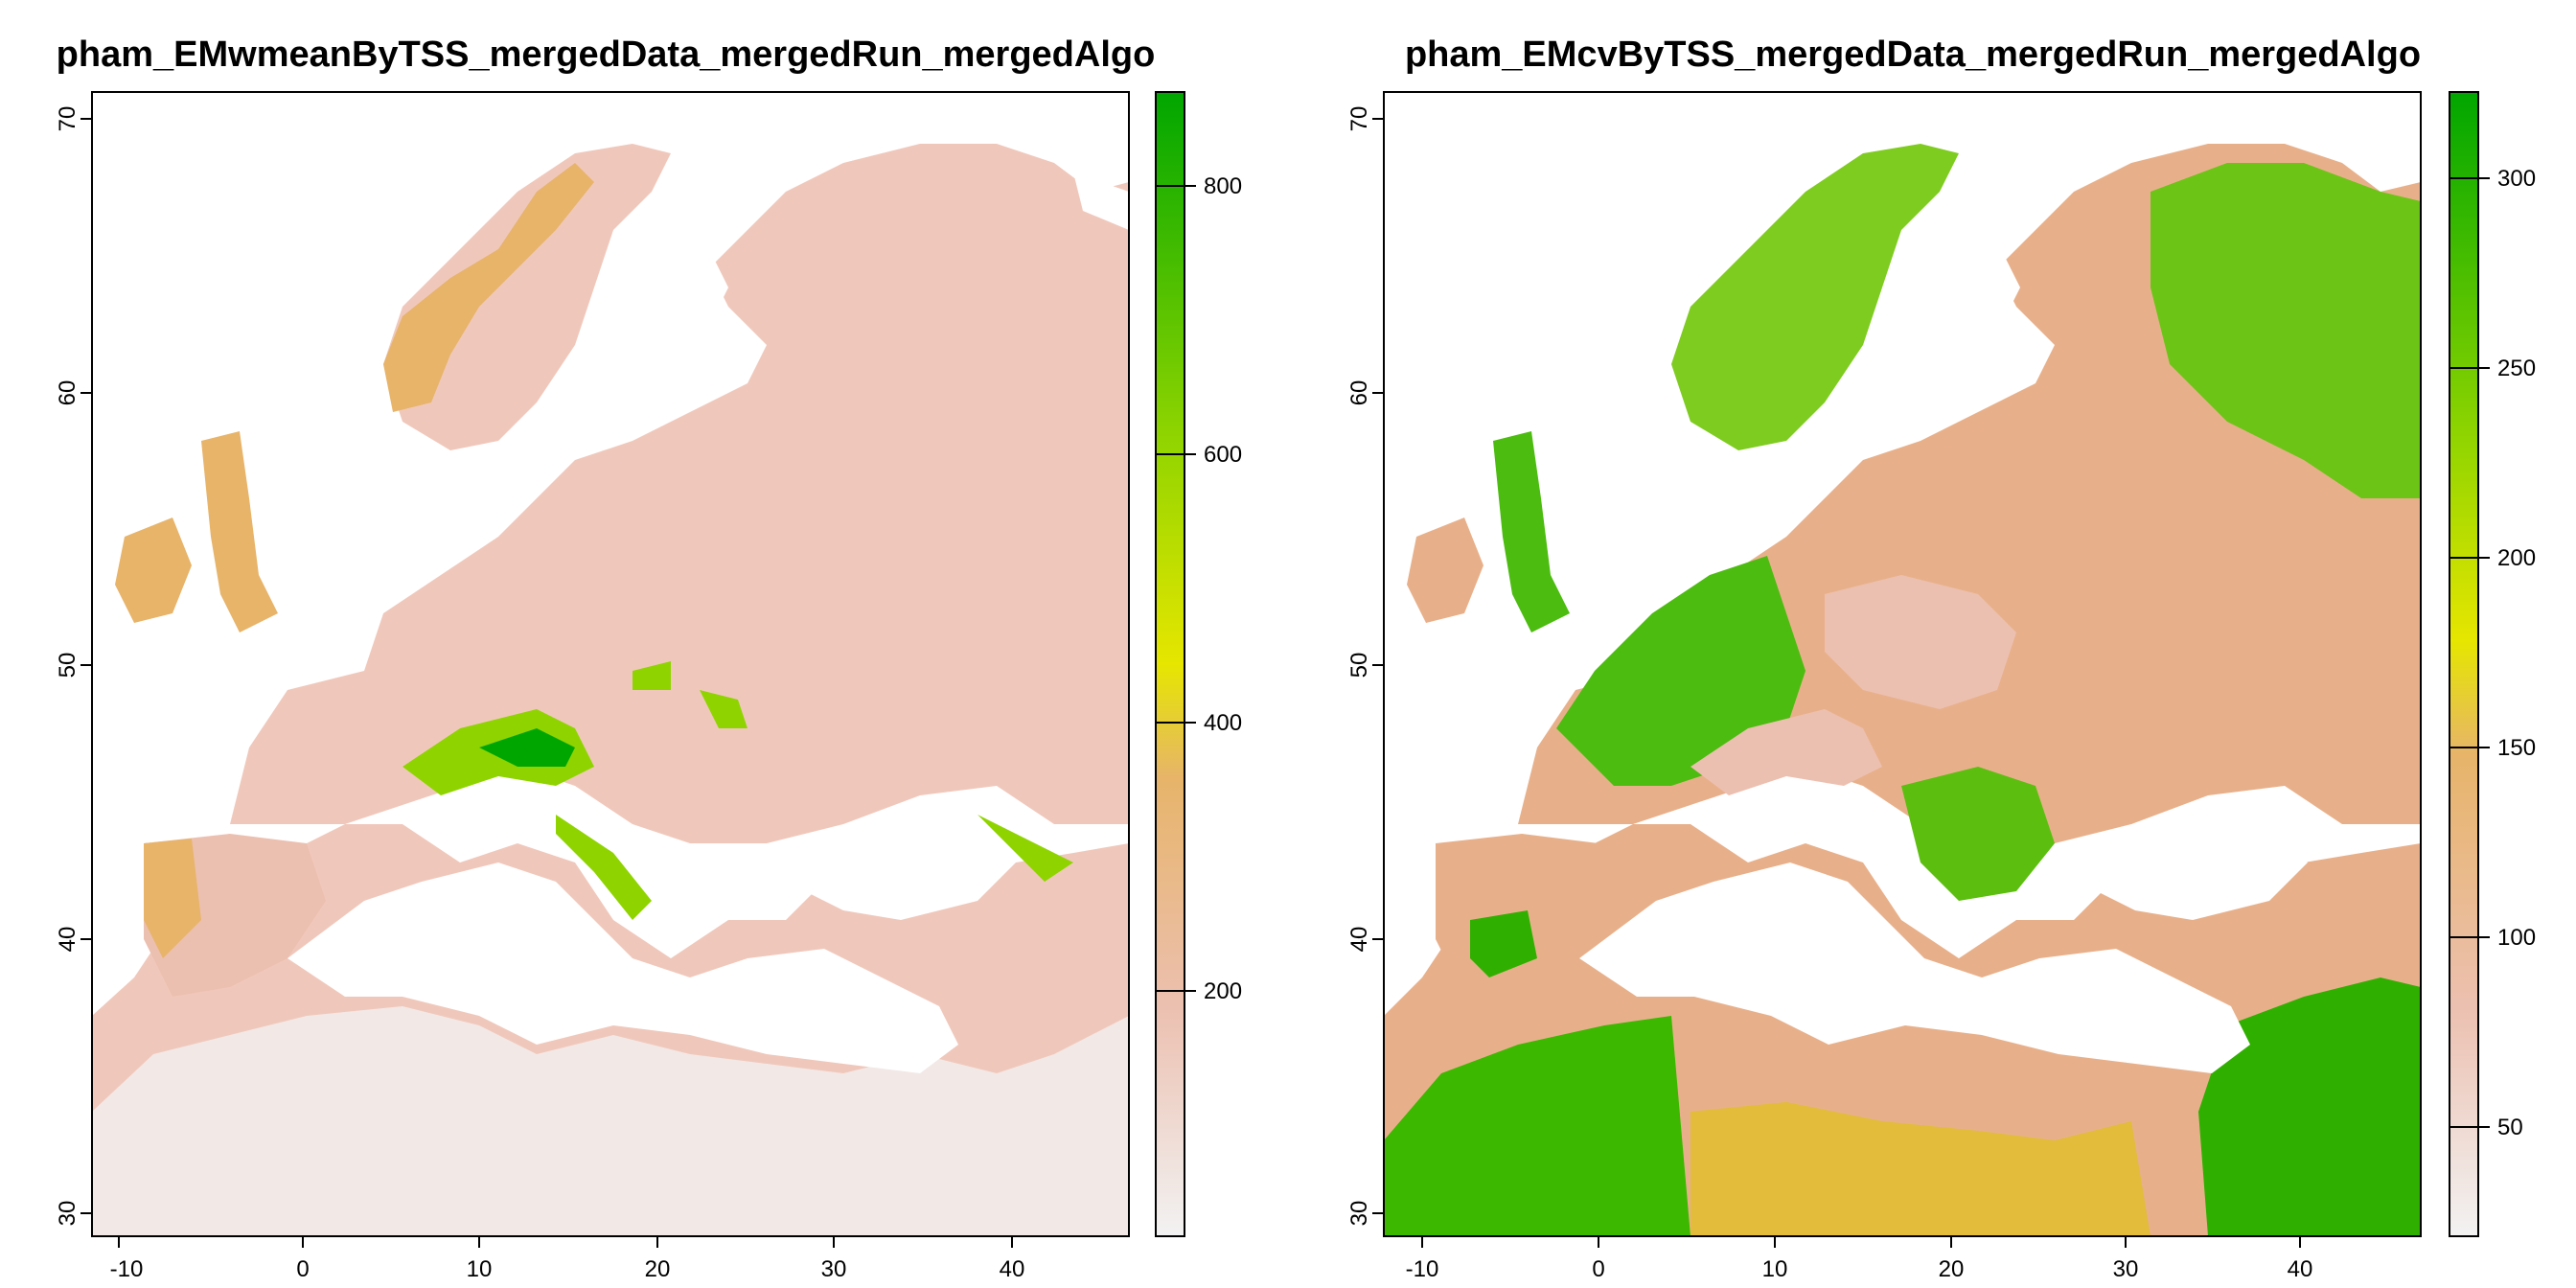 The width and height of the screenshot is (2576, 1288). What do you see at coordinates (1223, 723) in the screenshot?
I see `legend-tick-label: 400` at bounding box center [1223, 723].